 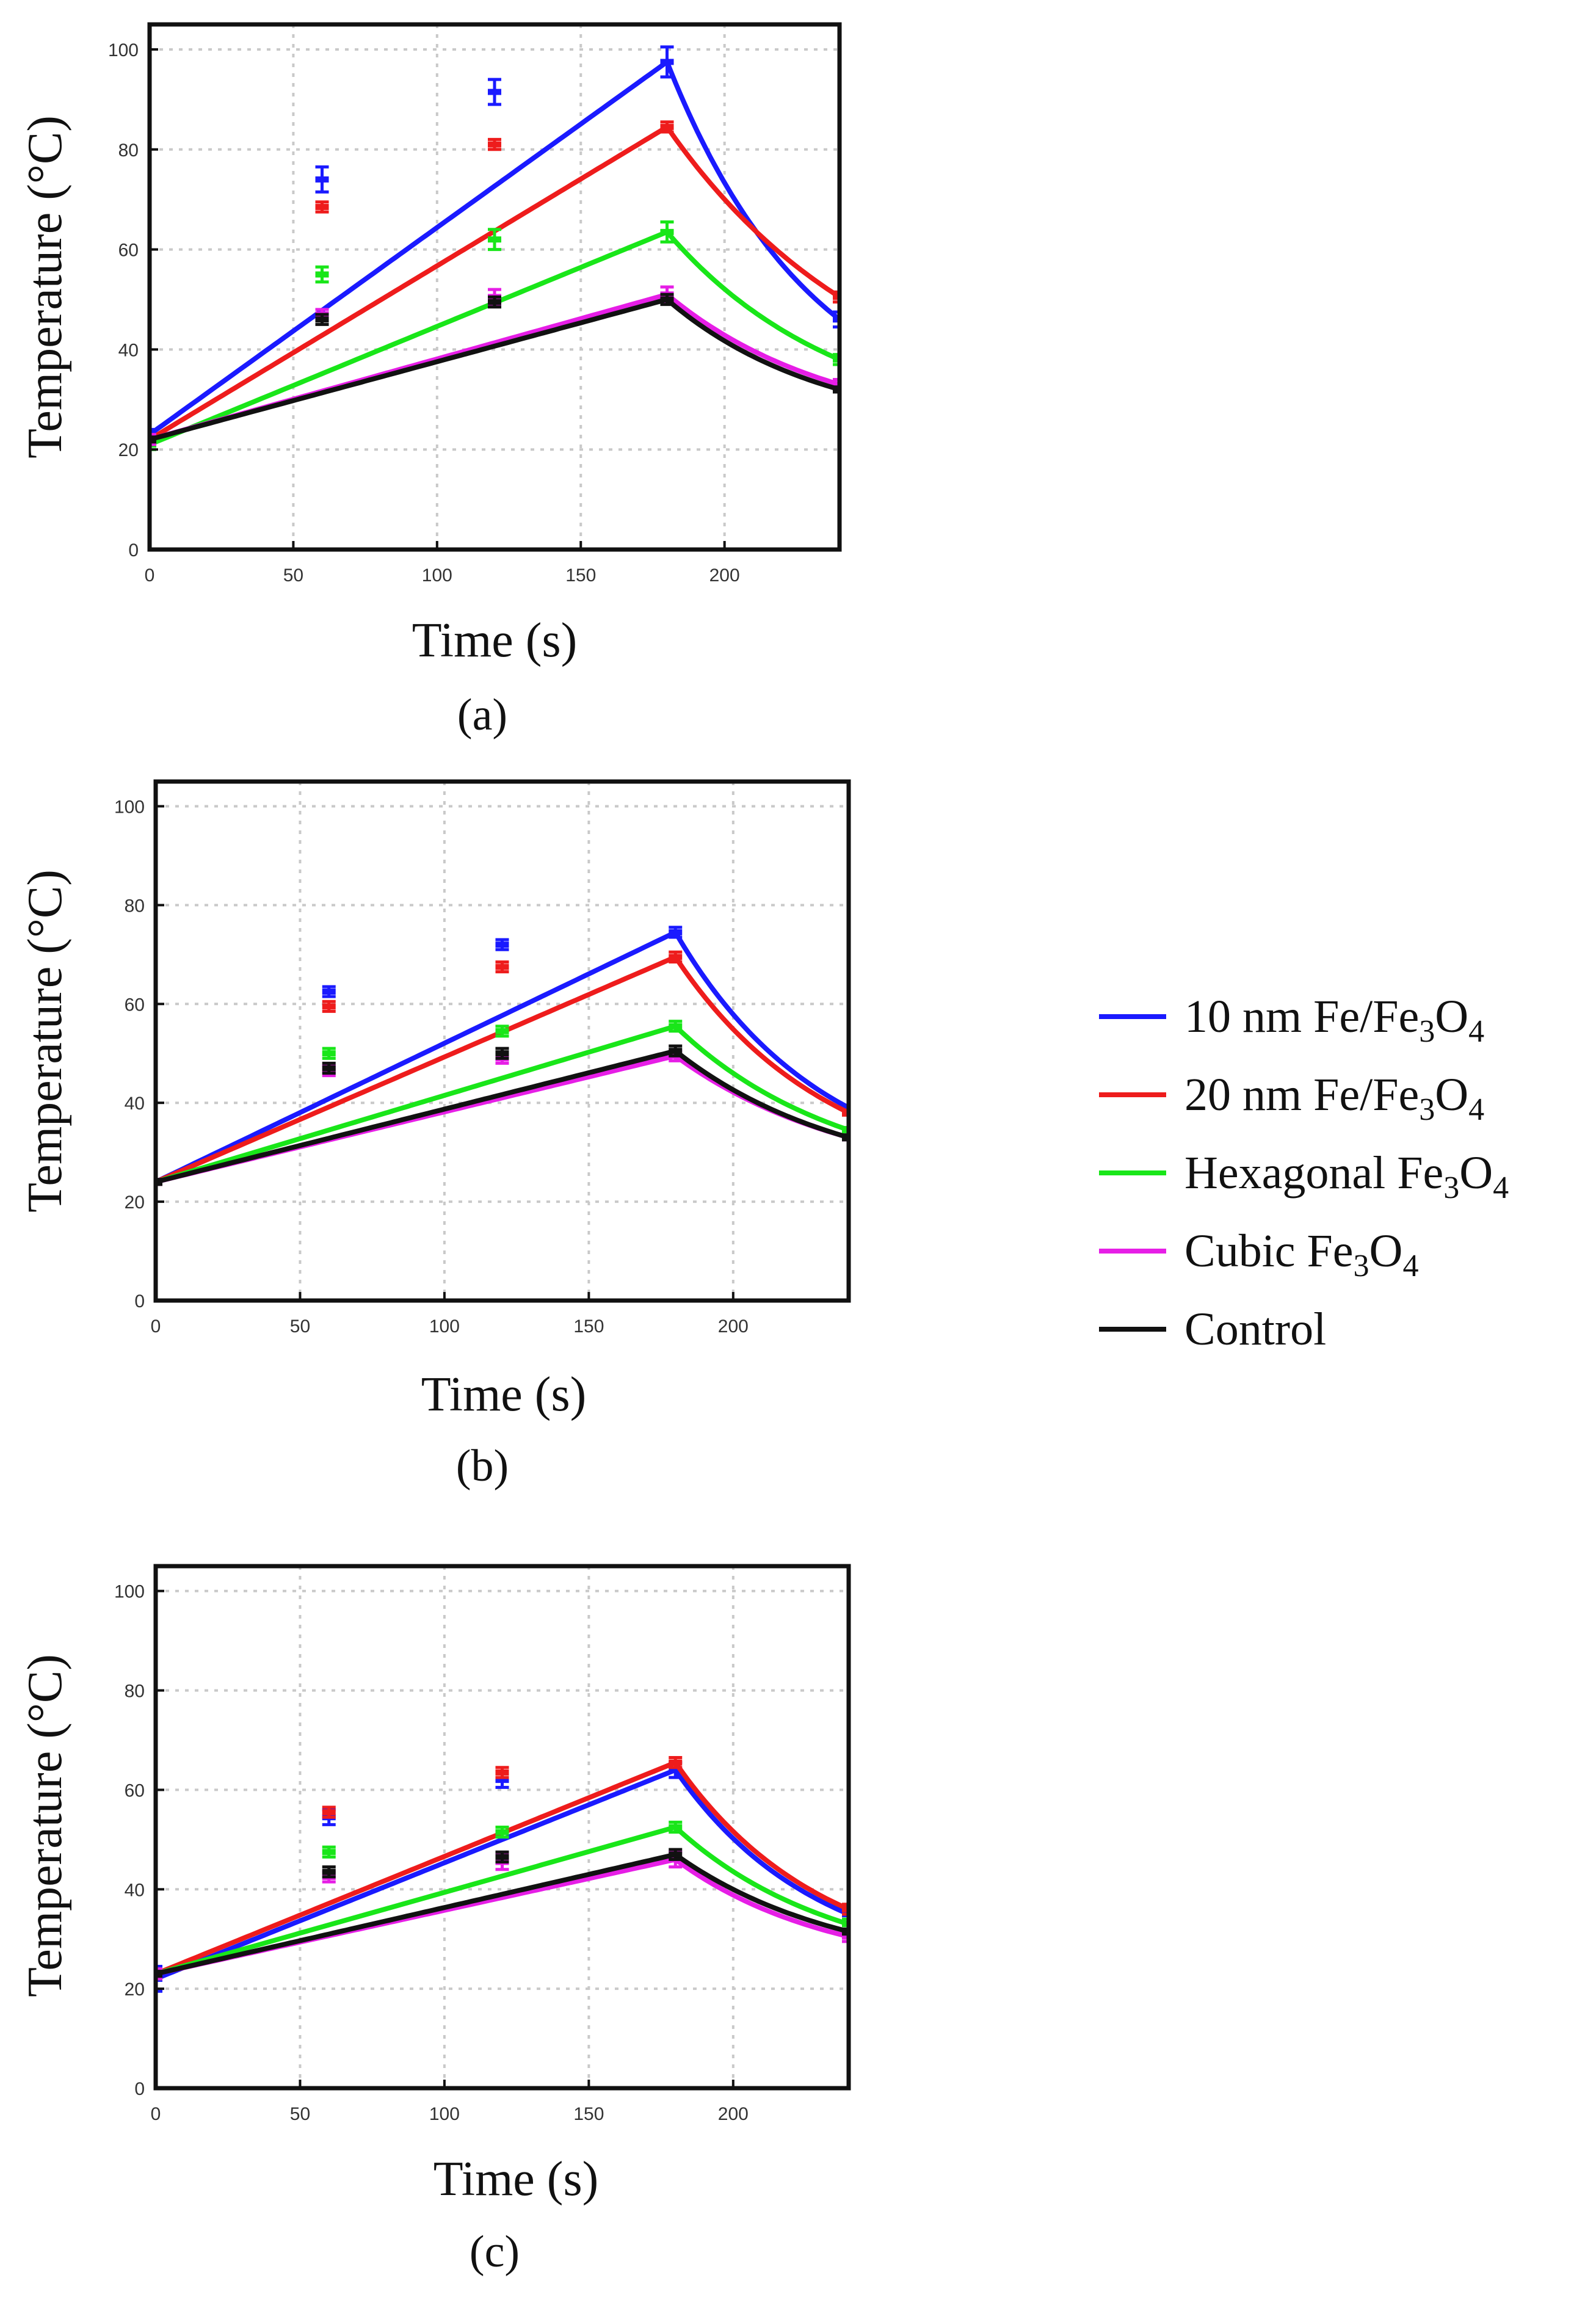 I want to click on panel-label: (b), so click(x=482, y=1466).